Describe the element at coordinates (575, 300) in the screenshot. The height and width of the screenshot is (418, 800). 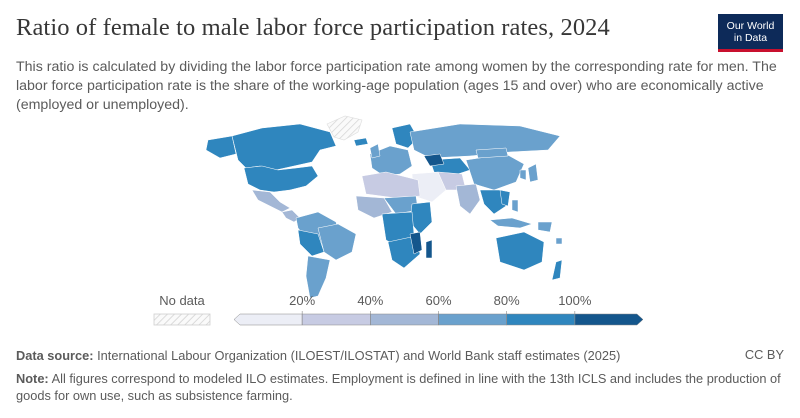
I see `legend-tick-label: 100%` at that location.